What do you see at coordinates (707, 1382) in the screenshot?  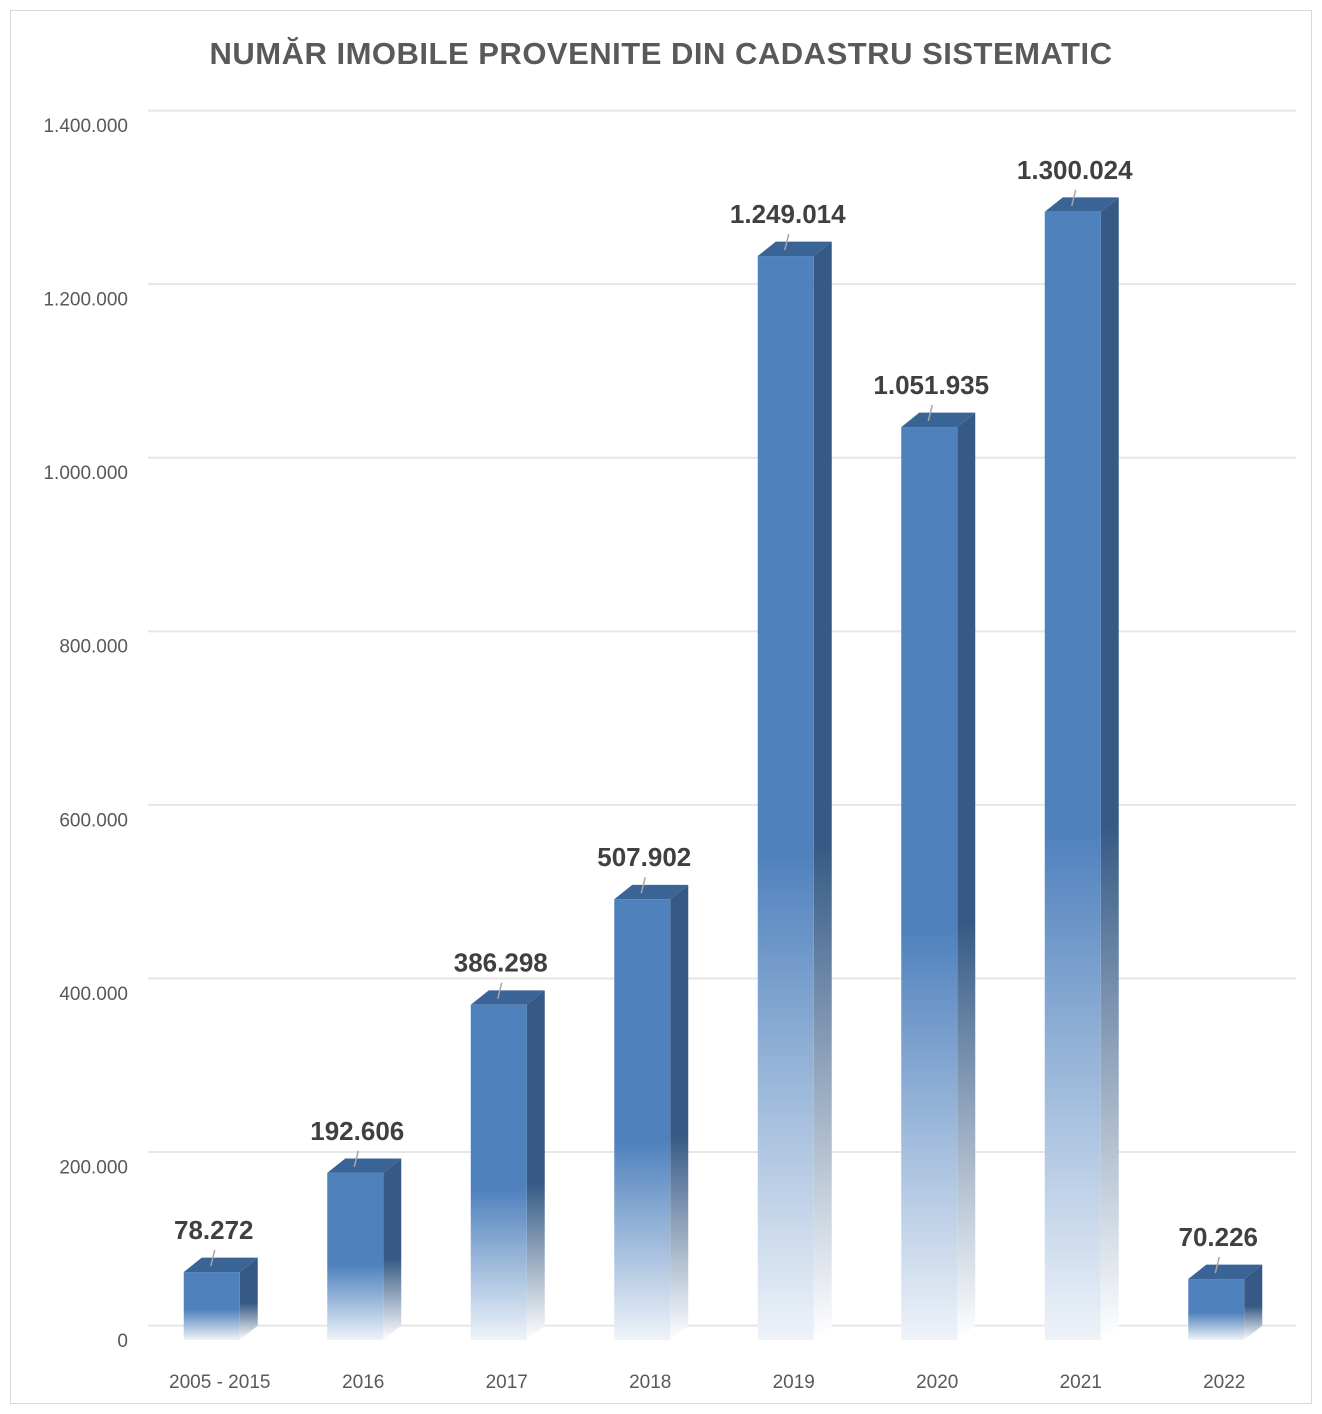 I see `x-axis-tick-labels: 2005 - 2015 2016 2017 2018 2019 2020 2021 2022` at bounding box center [707, 1382].